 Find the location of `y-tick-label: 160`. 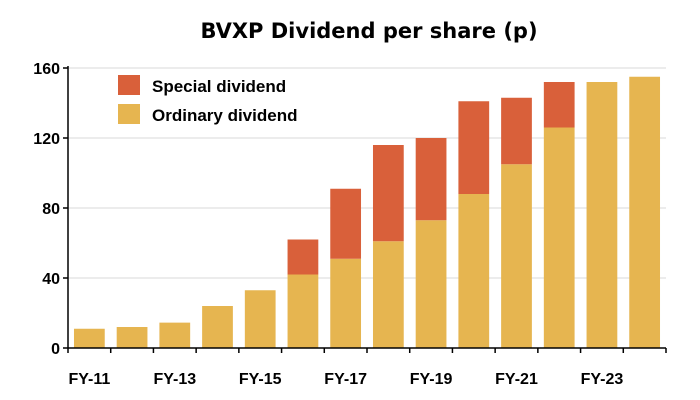

y-tick-label: 160 is located at coordinates (46, 69).